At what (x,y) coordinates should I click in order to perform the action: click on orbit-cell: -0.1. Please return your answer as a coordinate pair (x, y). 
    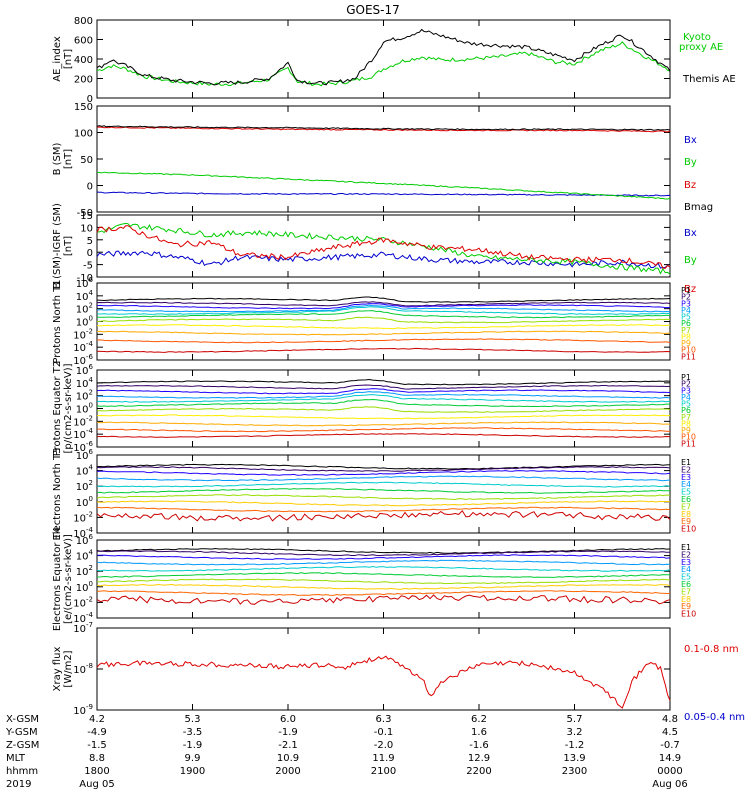
    Looking at the image, I should click on (384, 732).